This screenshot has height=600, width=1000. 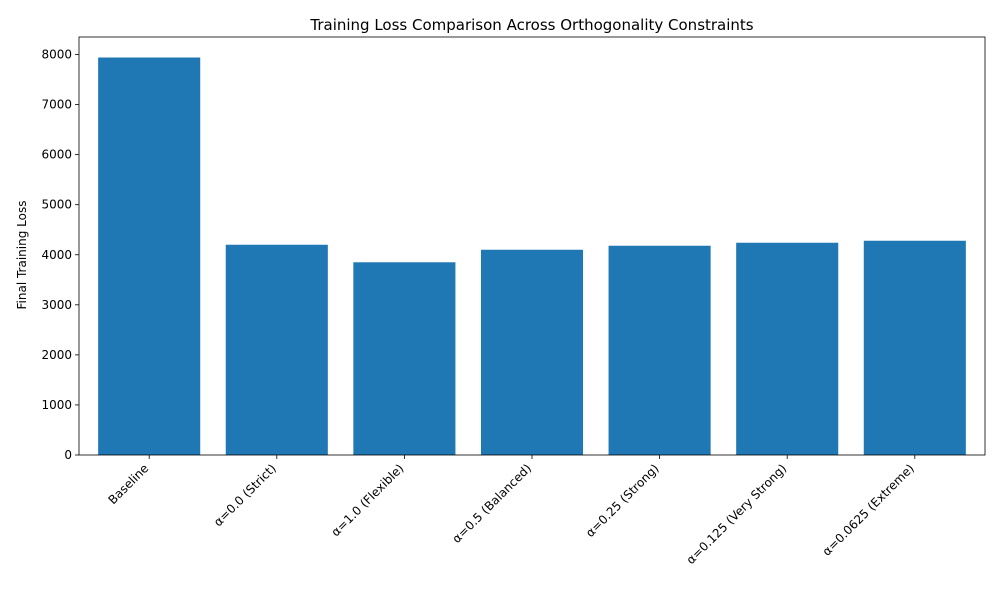 I want to click on y-tick-label: 7000, so click(x=56, y=105).